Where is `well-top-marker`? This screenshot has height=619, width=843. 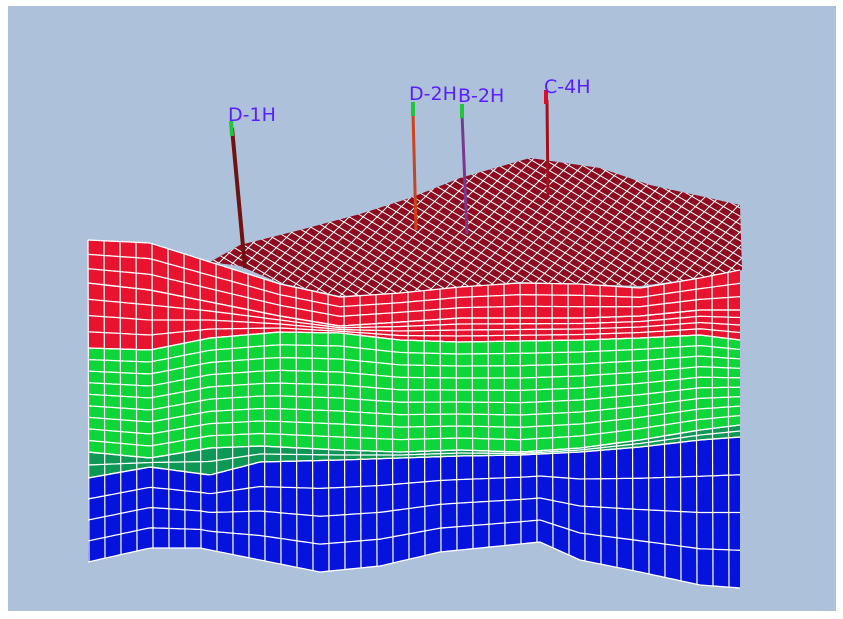
well-top-marker is located at coordinates (231, 128).